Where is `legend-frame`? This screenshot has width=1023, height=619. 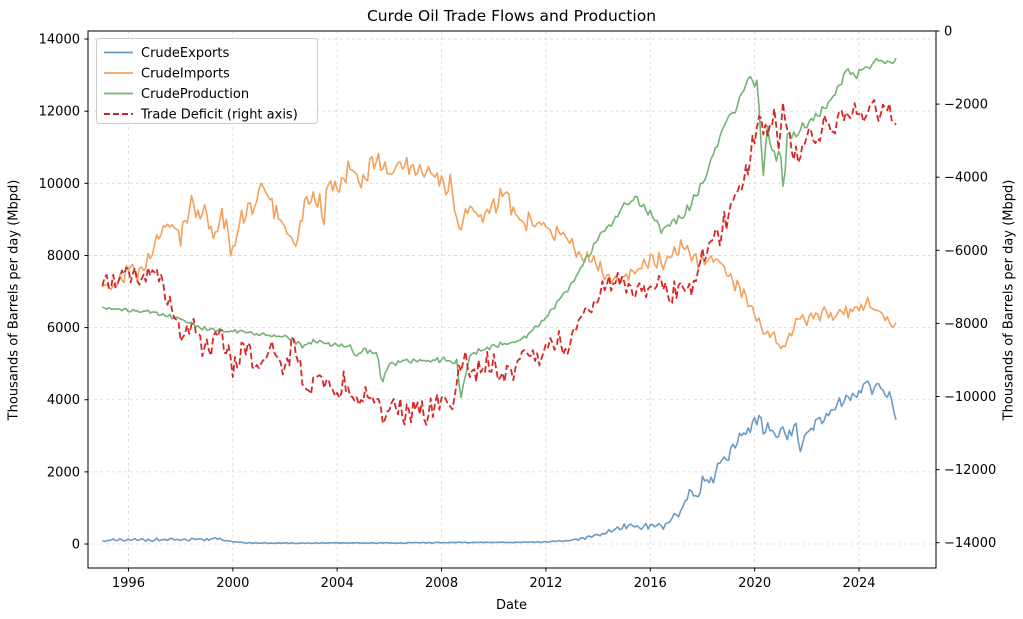 legend-frame is located at coordinates (207, 81).